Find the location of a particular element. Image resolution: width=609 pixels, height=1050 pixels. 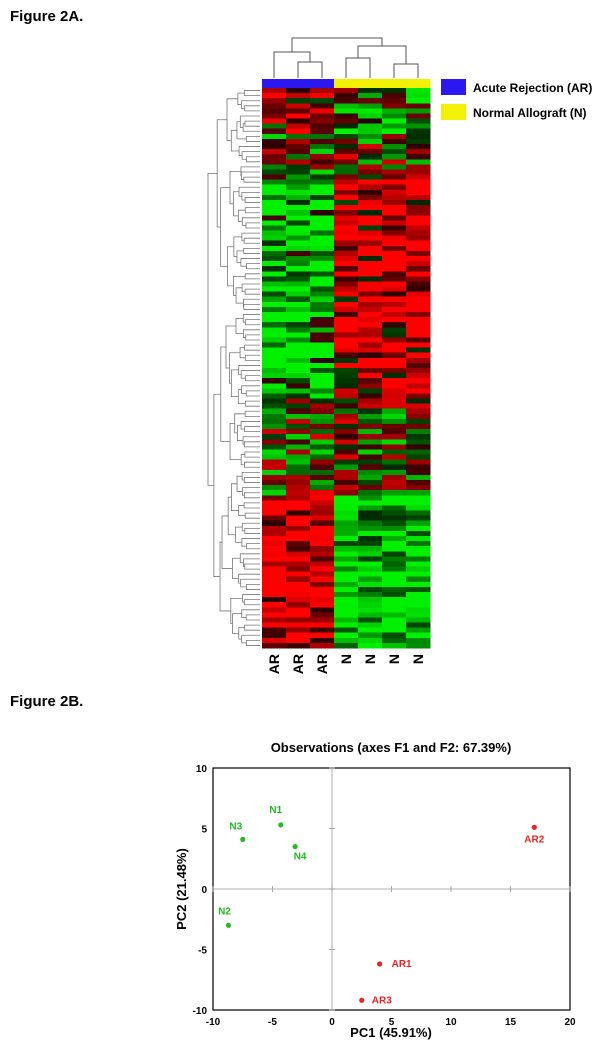

zero-axes is located at coordinates (391, 889).